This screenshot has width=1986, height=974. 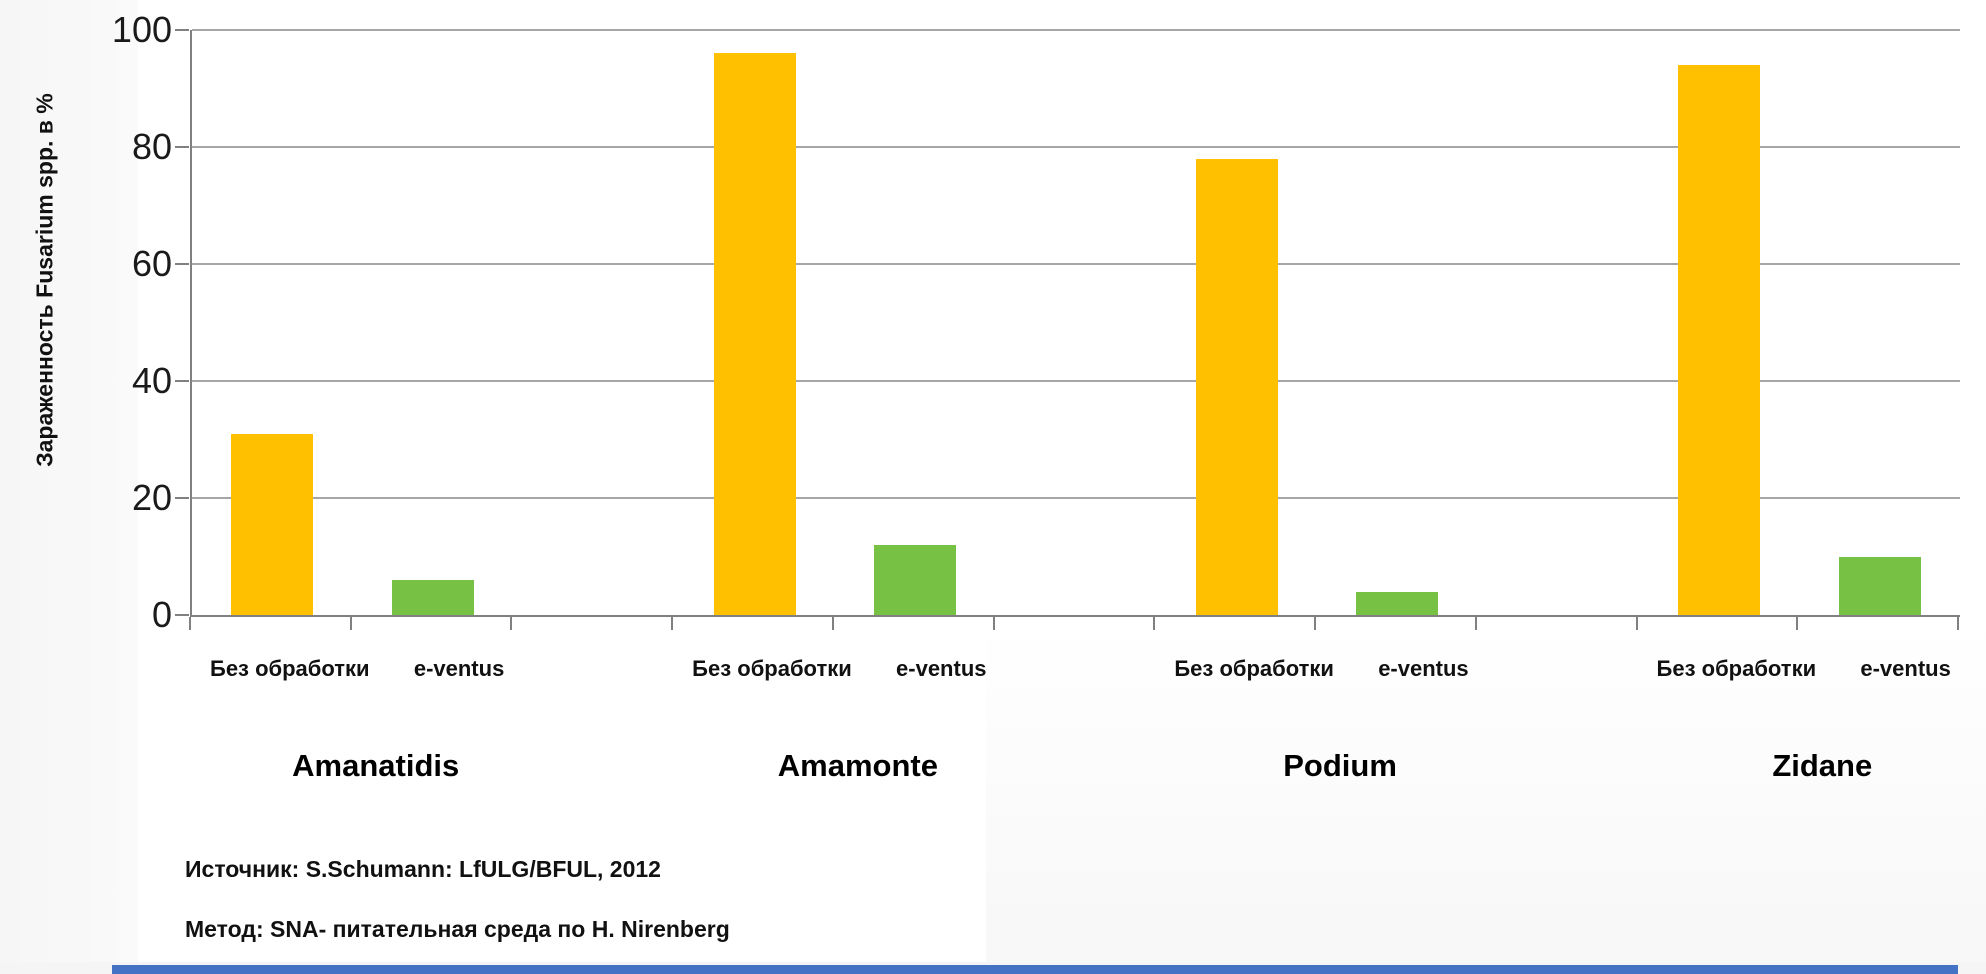 I want to click on y-tick-label-80: 80, so click(x=151, y=146).